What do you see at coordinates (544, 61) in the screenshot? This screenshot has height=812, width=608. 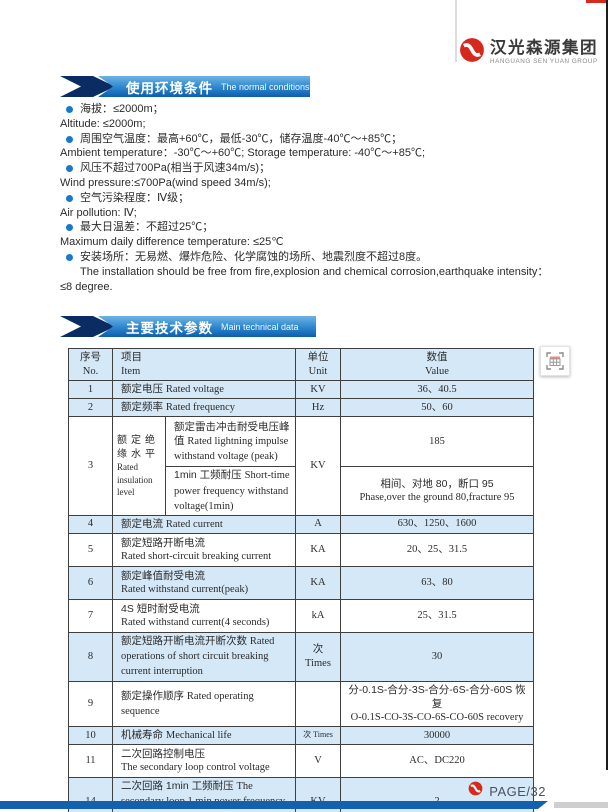 I see `company-name-en: HANGUANG SEN YUAN GROUP` at bounding box center [544, 61].